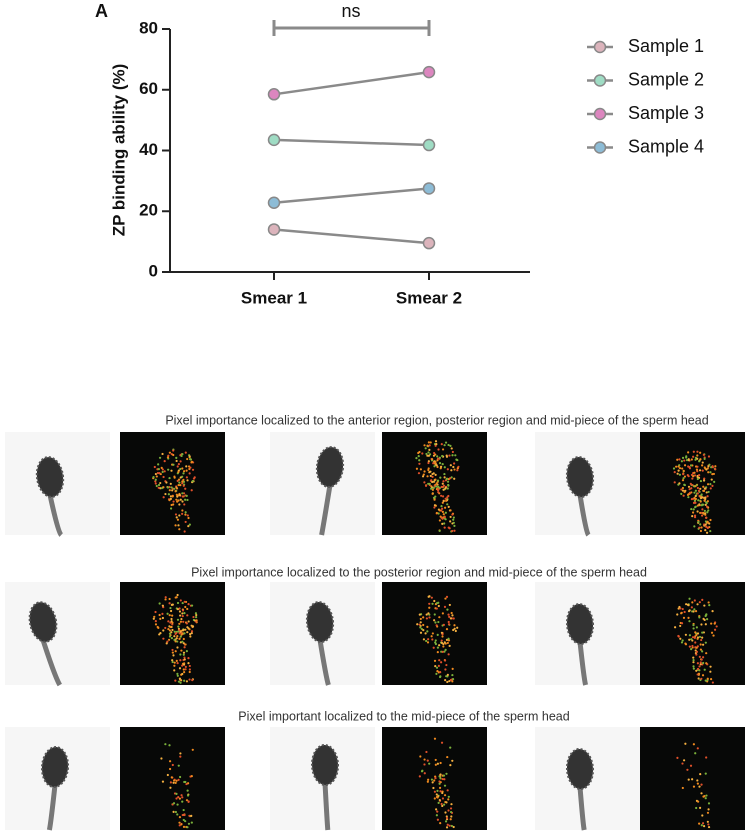 The width and height of the screenshot is (750, 834). I want to click on data-point, so click(274, 140).